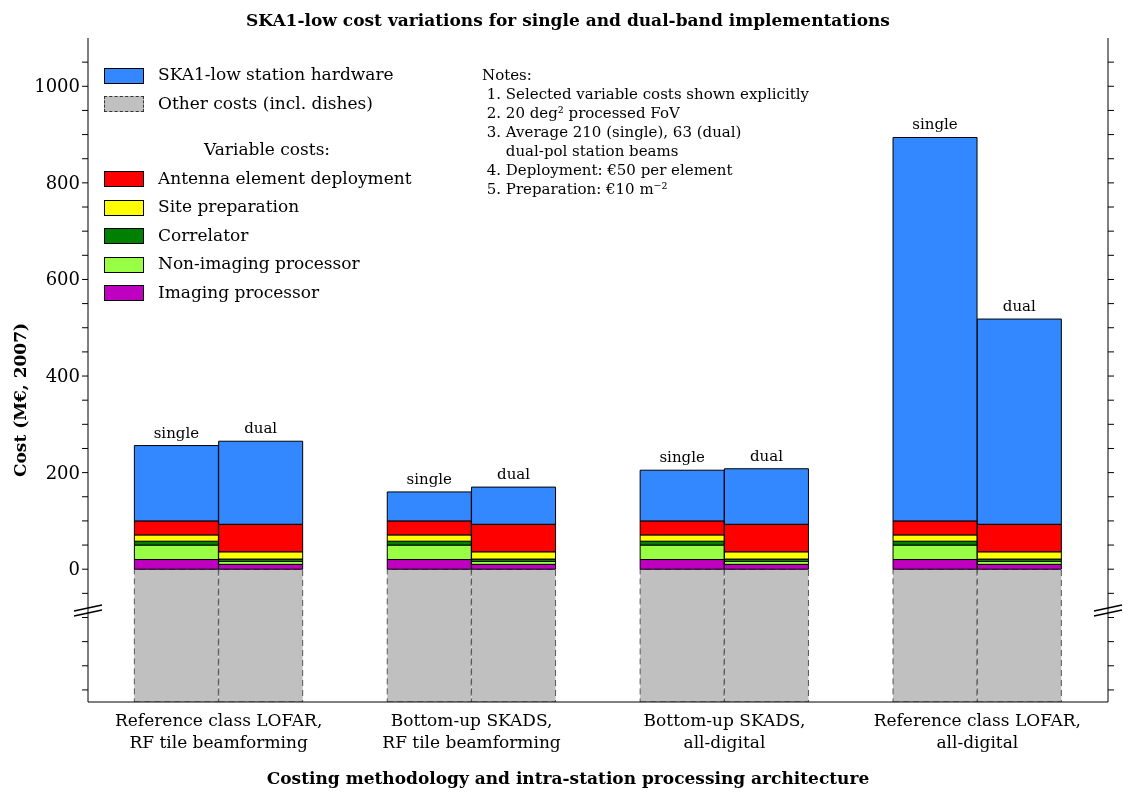  I want to click on chart-title: SKA1-low cost variations for single and dual-band implementations, so click(568, 20).